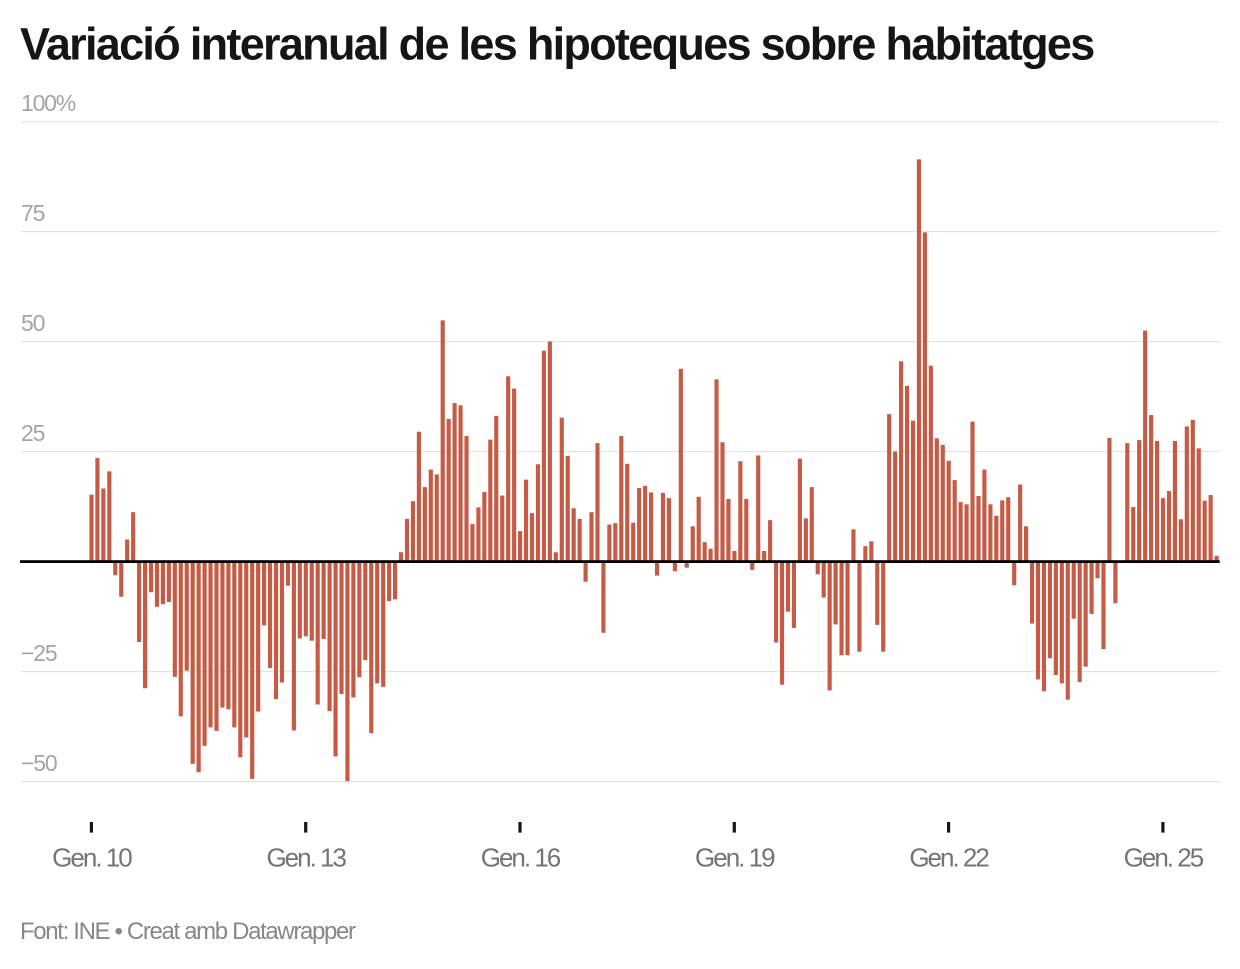 Image resolution: width=1240 pixels, height=969 pixels. I want to click on svg-text: 25, so click(33, 433).